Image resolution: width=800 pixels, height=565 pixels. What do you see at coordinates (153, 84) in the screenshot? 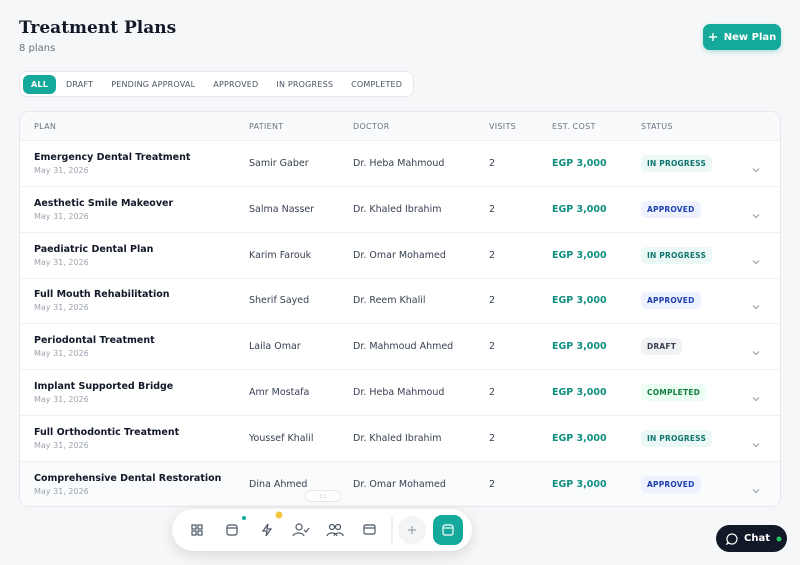
I see `filter-tab: PENDING APPROVAL` at bounding box center [153, 84].